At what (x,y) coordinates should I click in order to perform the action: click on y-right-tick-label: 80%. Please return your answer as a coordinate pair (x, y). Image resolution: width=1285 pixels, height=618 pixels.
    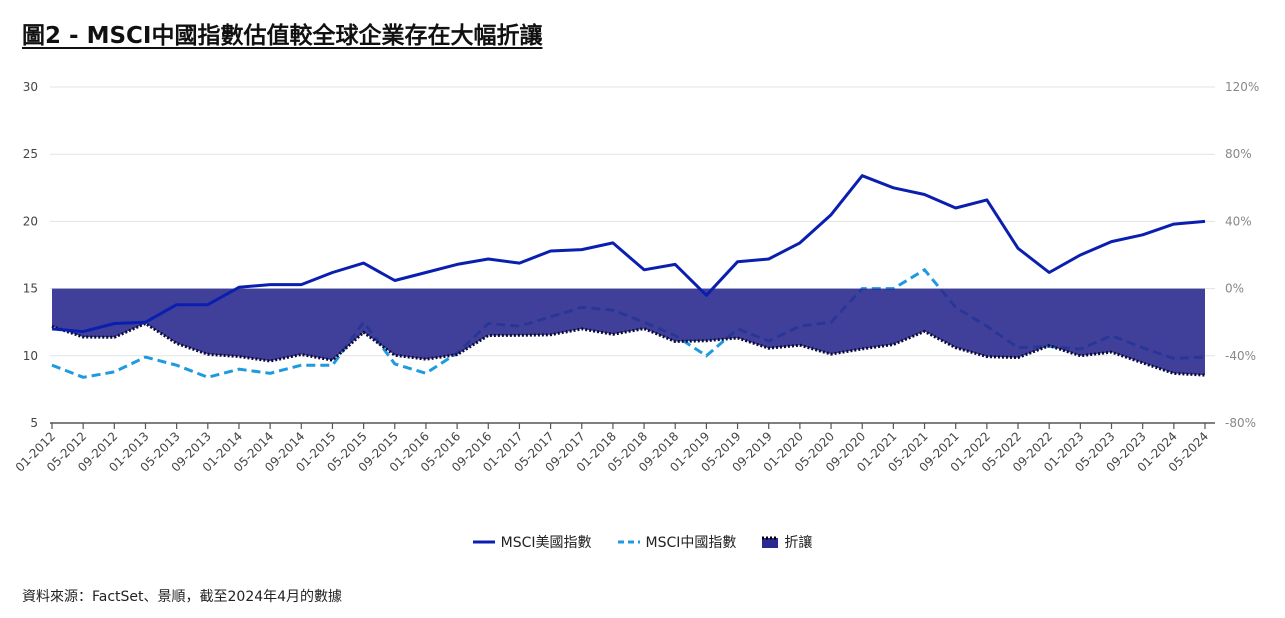
    Looking at the image, I should click on (1238, 154).